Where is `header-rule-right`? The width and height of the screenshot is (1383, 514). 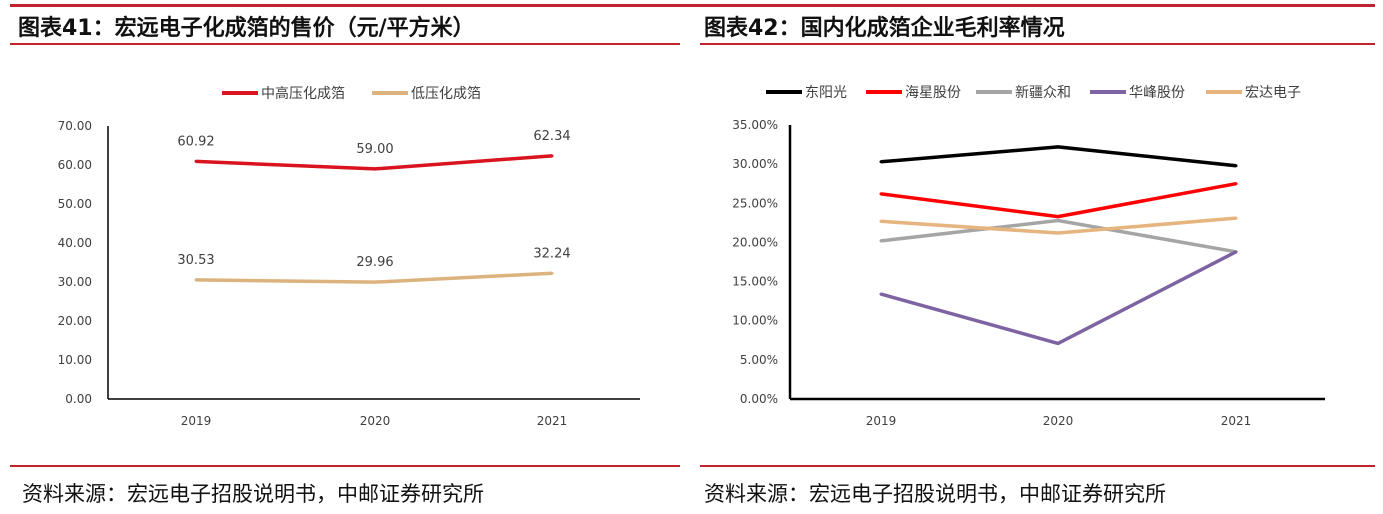
header-rule-right is located at coordinates (1037, 44).